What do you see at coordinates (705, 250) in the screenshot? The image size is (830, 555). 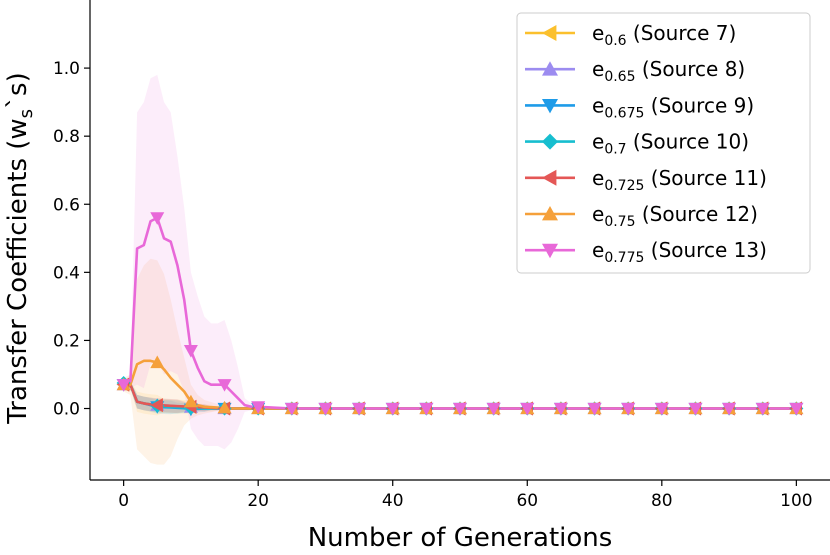 I see `legend-label-source: (Source 13)` at bounding box center [705, 250].